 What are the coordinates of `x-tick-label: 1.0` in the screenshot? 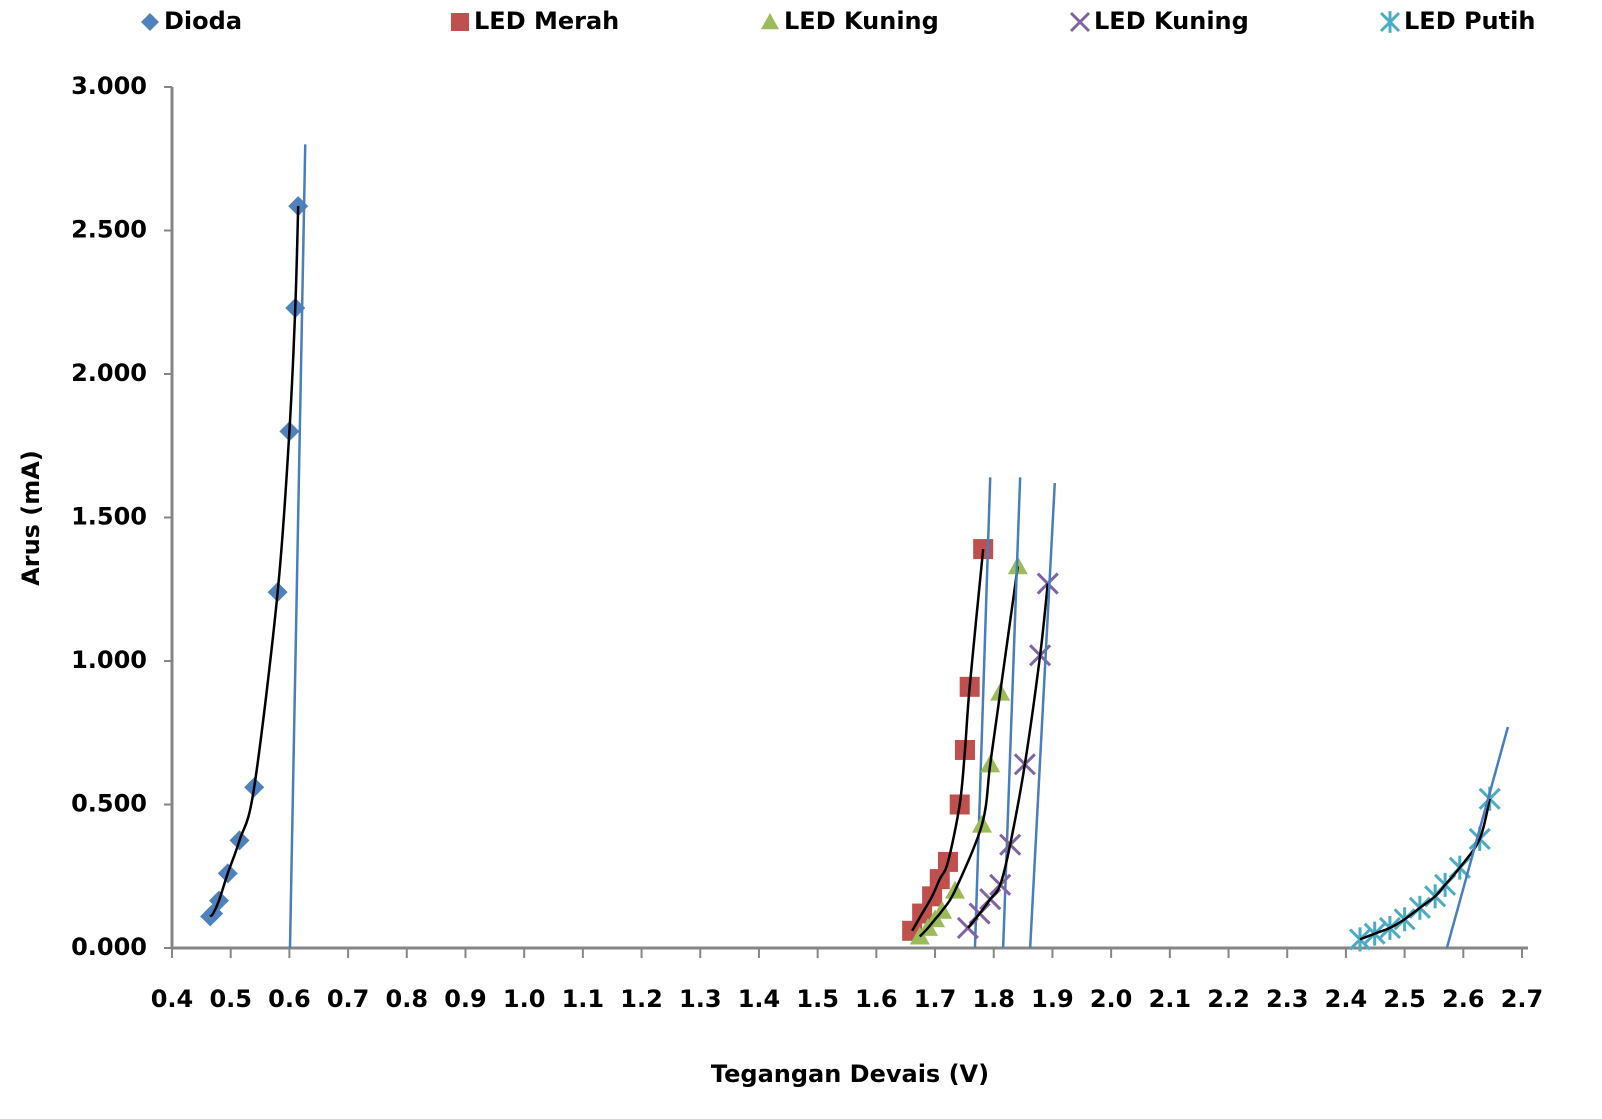 It's located at (524, 999).